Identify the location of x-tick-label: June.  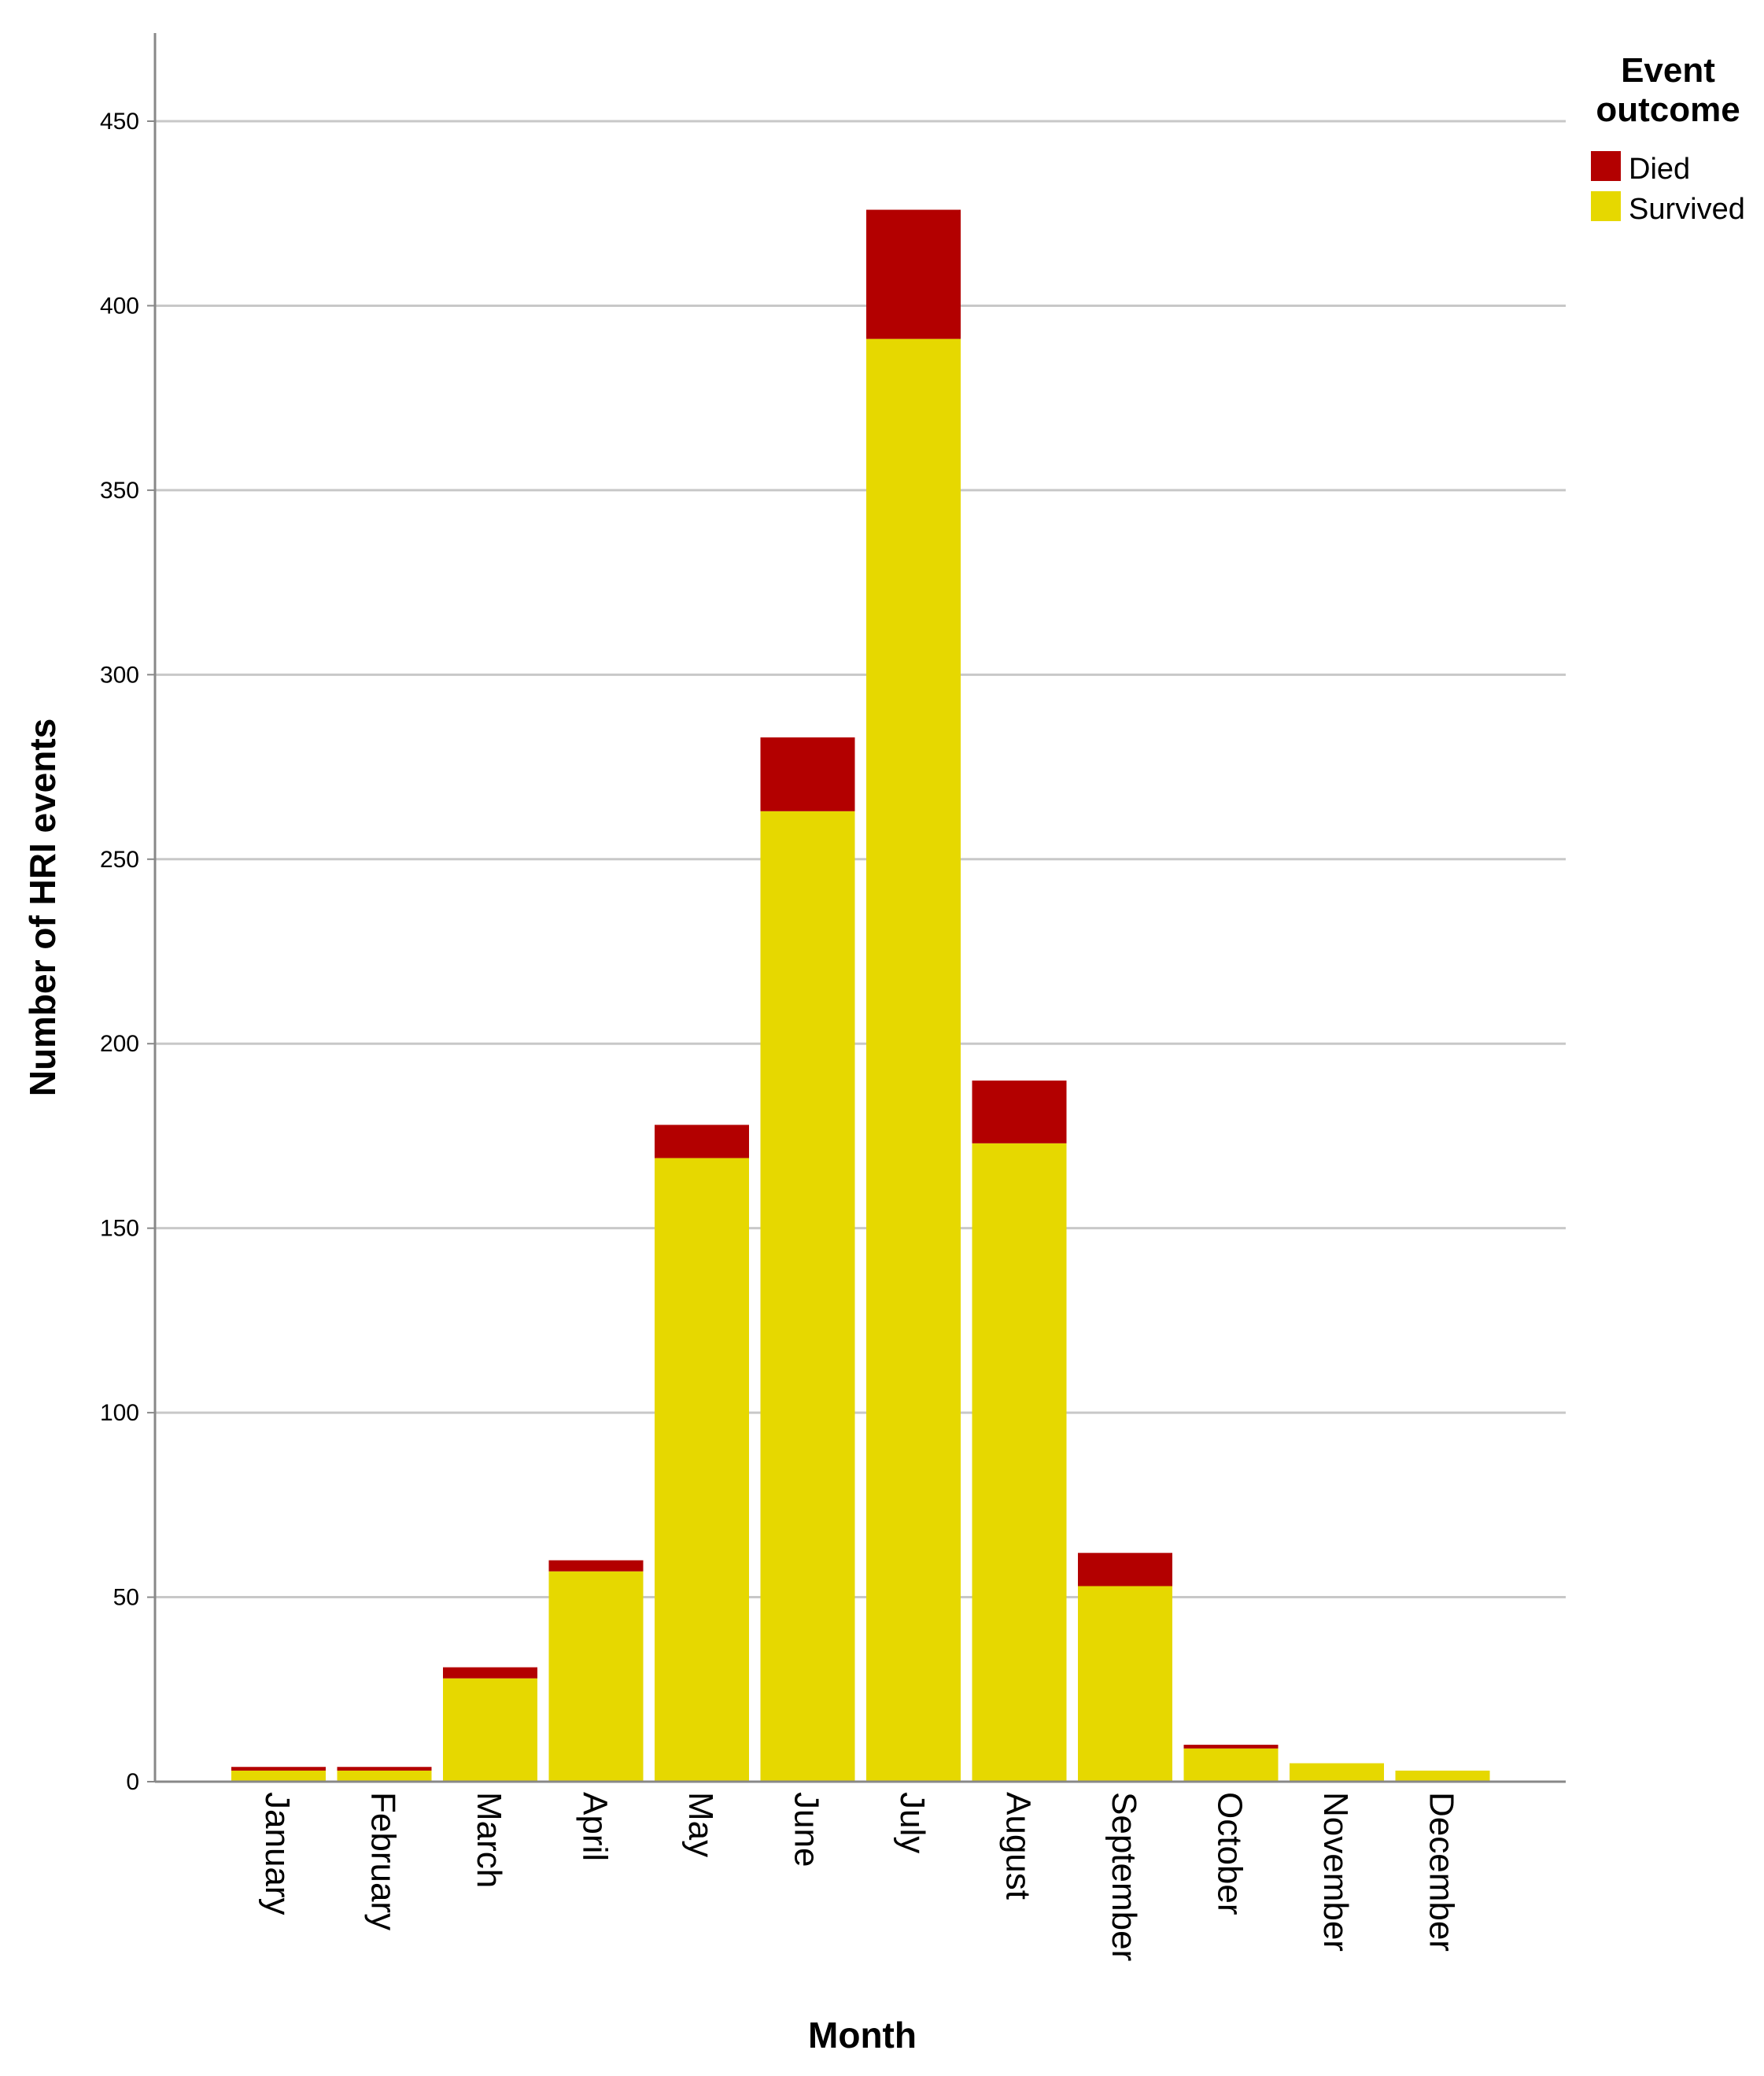
(807, 1829).